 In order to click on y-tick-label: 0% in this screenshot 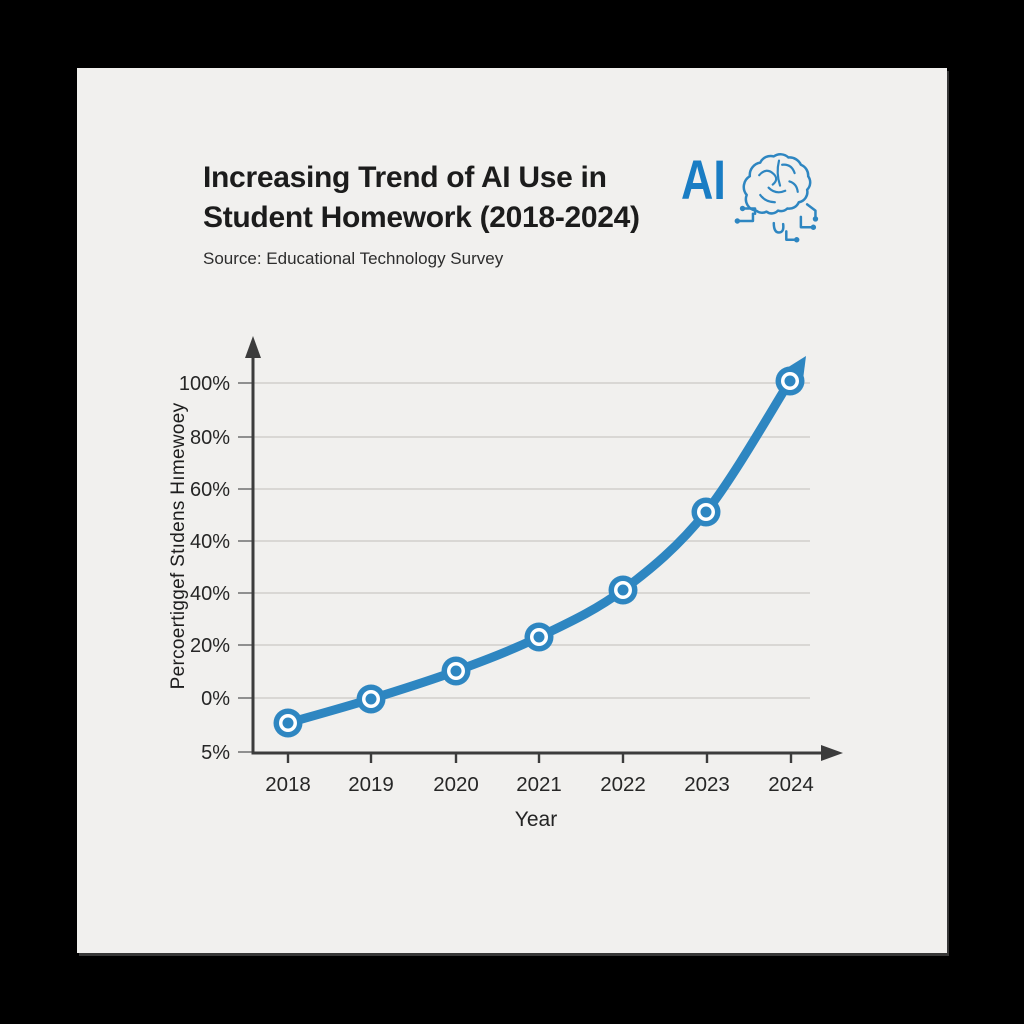, I will do `click(215, 699)`.